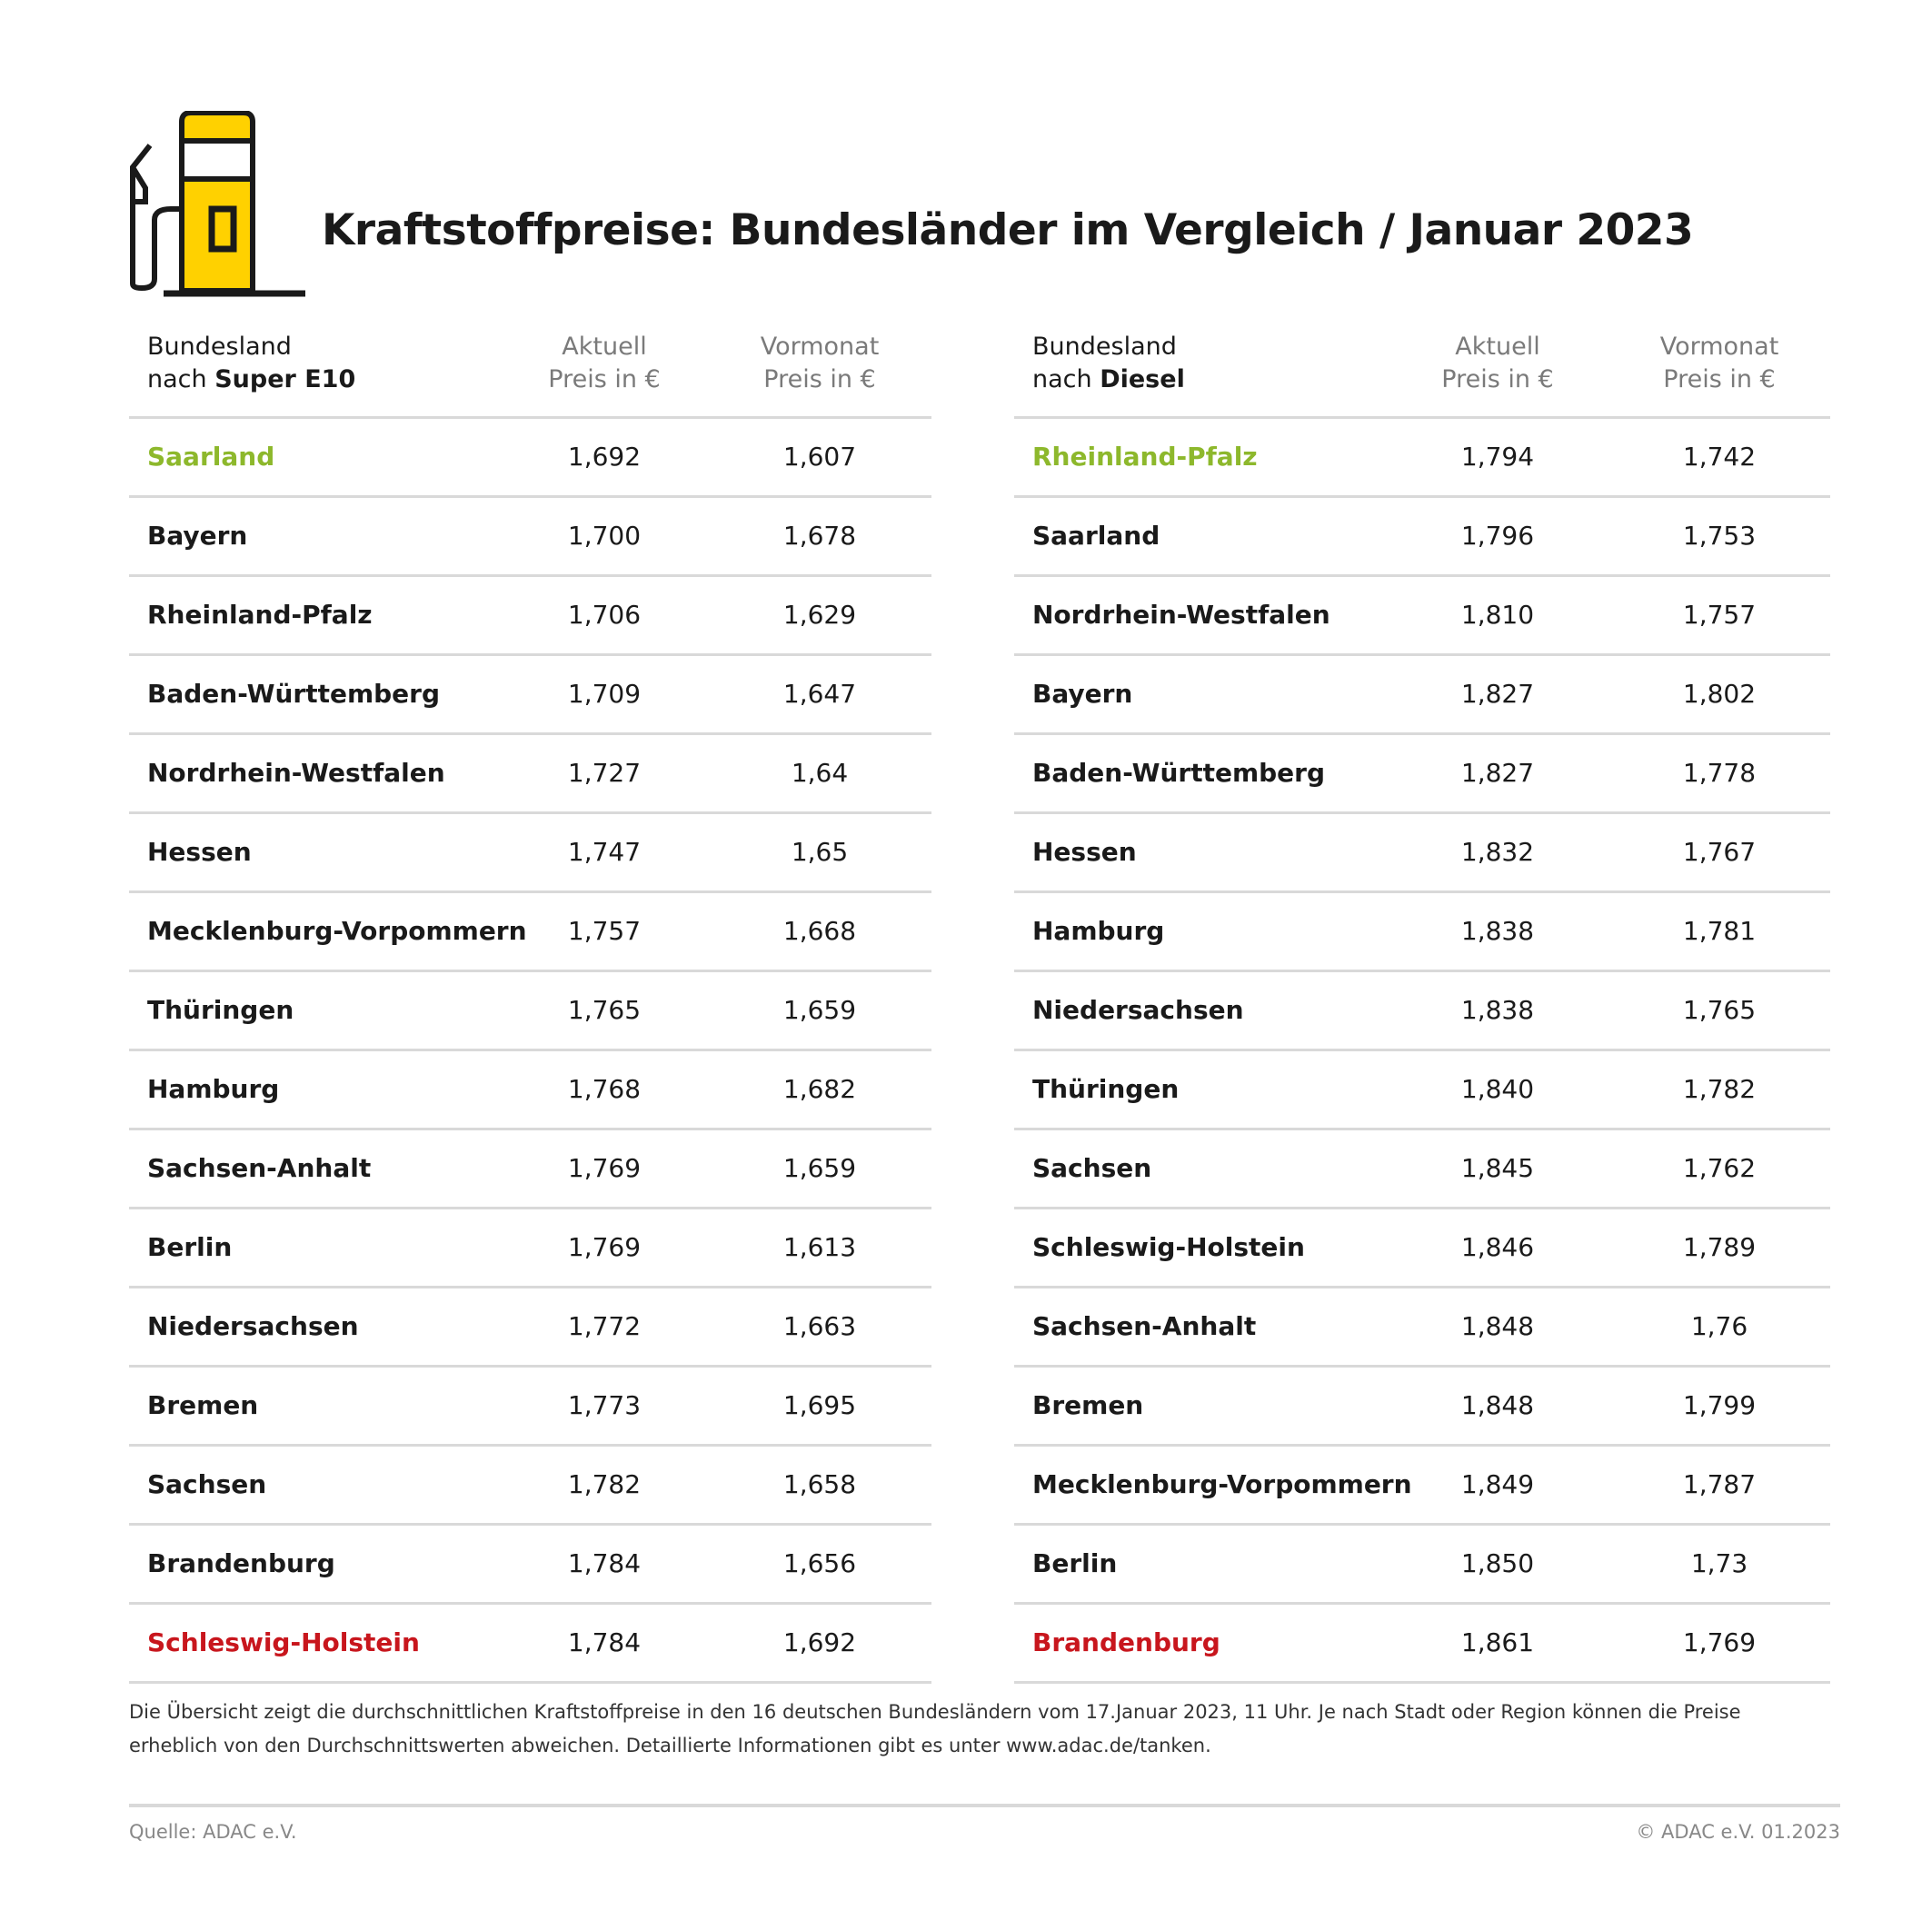 This screenshot has width=1932, height=1920. What do you see at coordinates (820, 1247) in the screenshot?
I see `price-vormonat: 1,613` at bounding box center [820, 1247].